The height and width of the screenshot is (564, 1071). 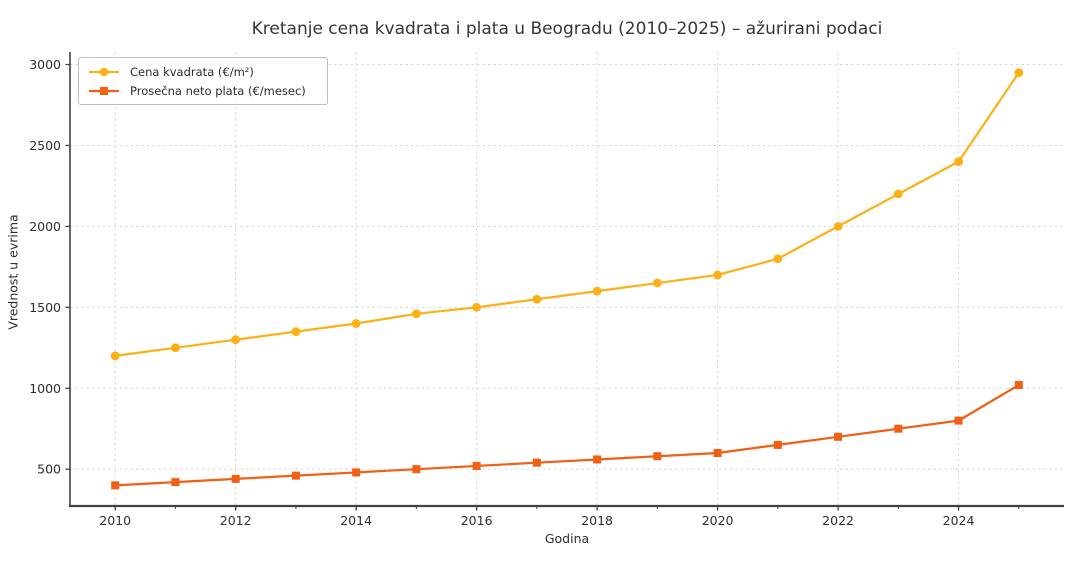 What do you see at coordinates (49, 469) in the screenshot?
I see `y-tick-label: 500` at bounding box center [49, 469].